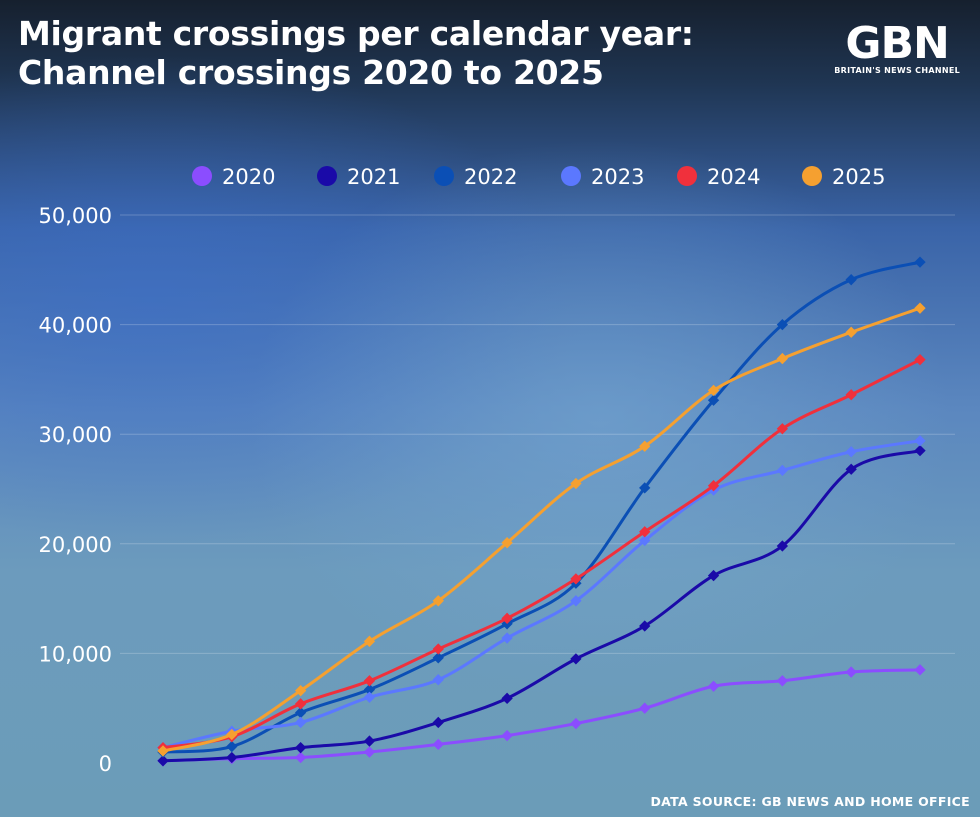 This screenshot has height=817, width=980. Describe the element at coordinates (248, 177) in the screenshot. I see `legend-label: 2020` at that location.